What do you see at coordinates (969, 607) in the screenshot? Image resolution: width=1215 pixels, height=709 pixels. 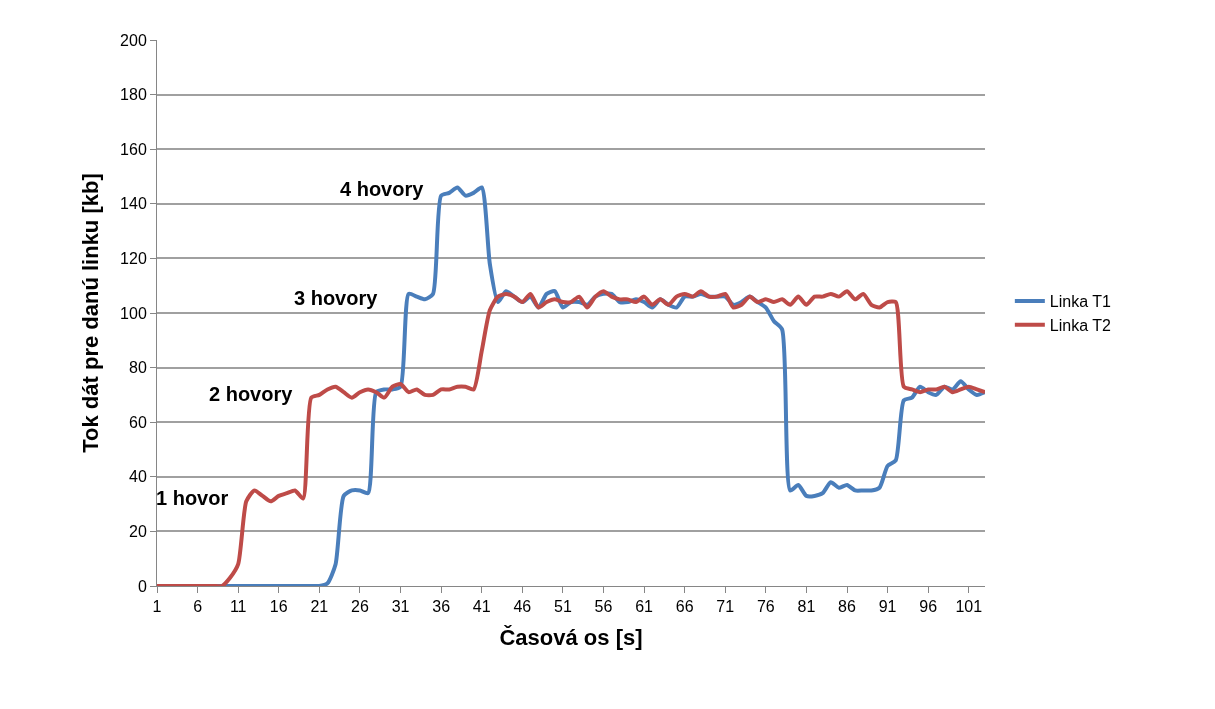 I see `x-tick-label: 101` at bounding box center [969, 607].